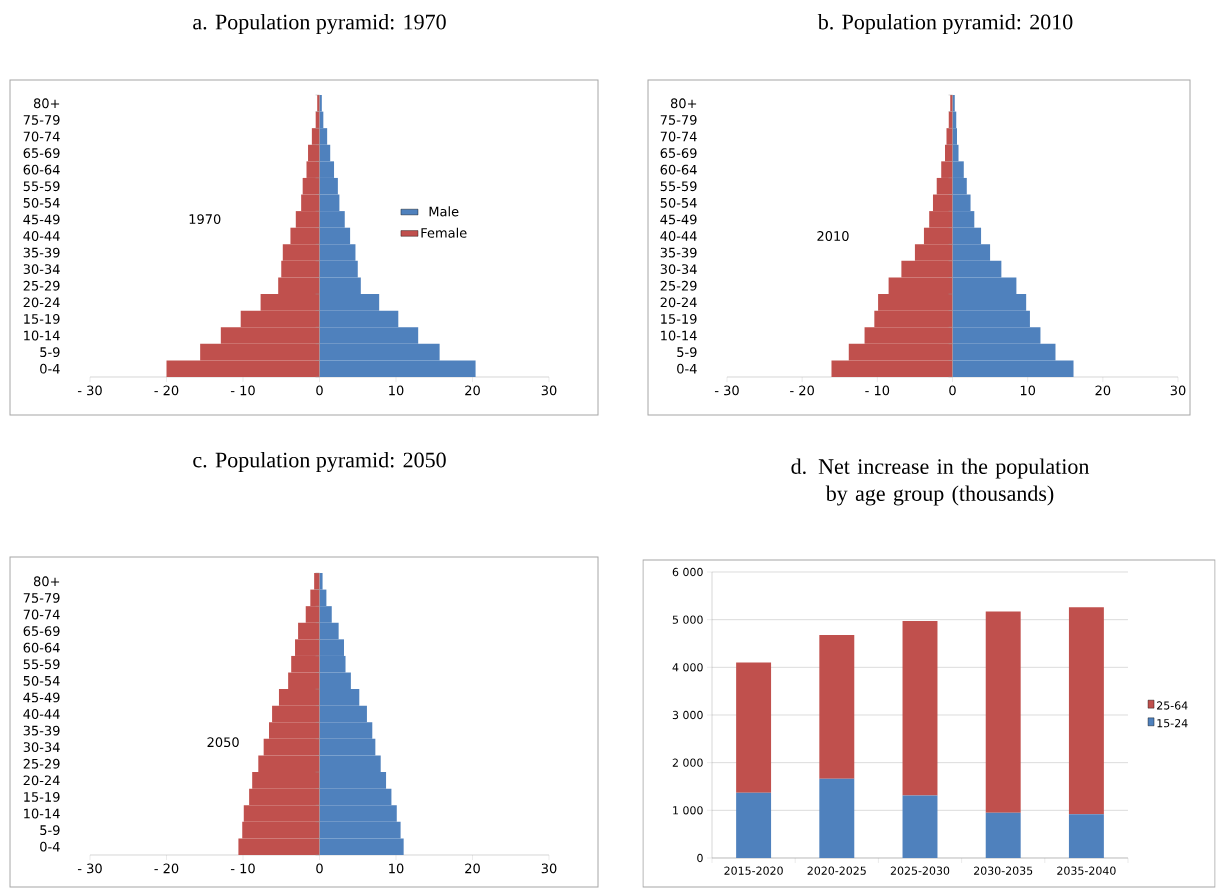  Describe the element at coordinates (1003, 870) in the screenshot. I see `x-tick-label: 2030-2035` at that location.